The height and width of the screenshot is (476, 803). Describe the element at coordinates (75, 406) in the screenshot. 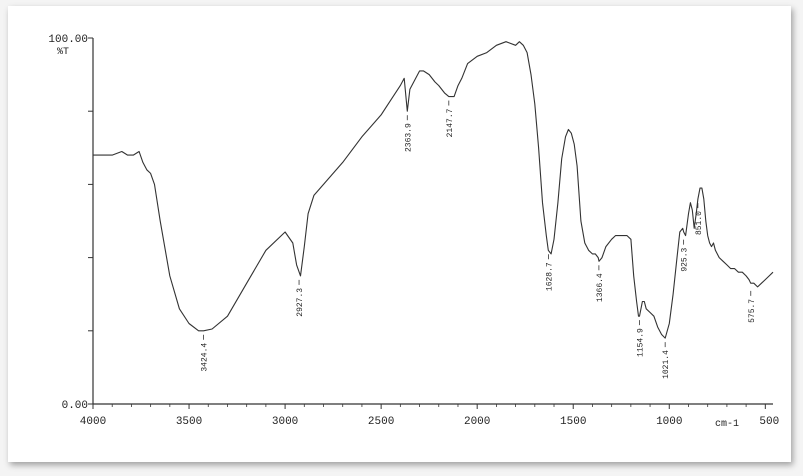

I see `y-tick-label-bottom: 0.00` at that location.